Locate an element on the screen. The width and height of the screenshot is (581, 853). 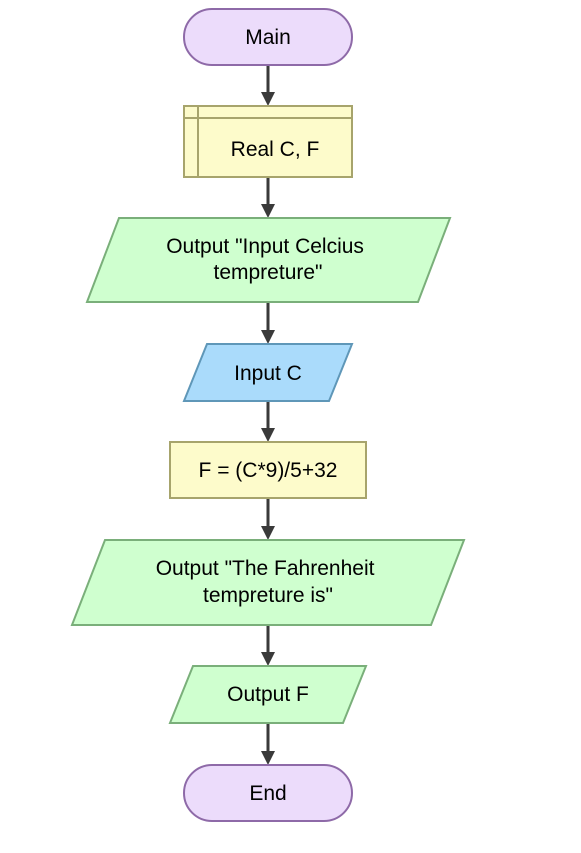
input-c-label: Input C is located at coordinates (268, 373).